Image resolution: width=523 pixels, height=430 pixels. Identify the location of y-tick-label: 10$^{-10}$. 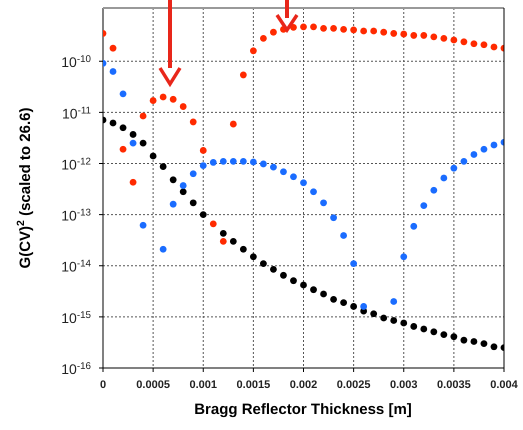
(76, 62).